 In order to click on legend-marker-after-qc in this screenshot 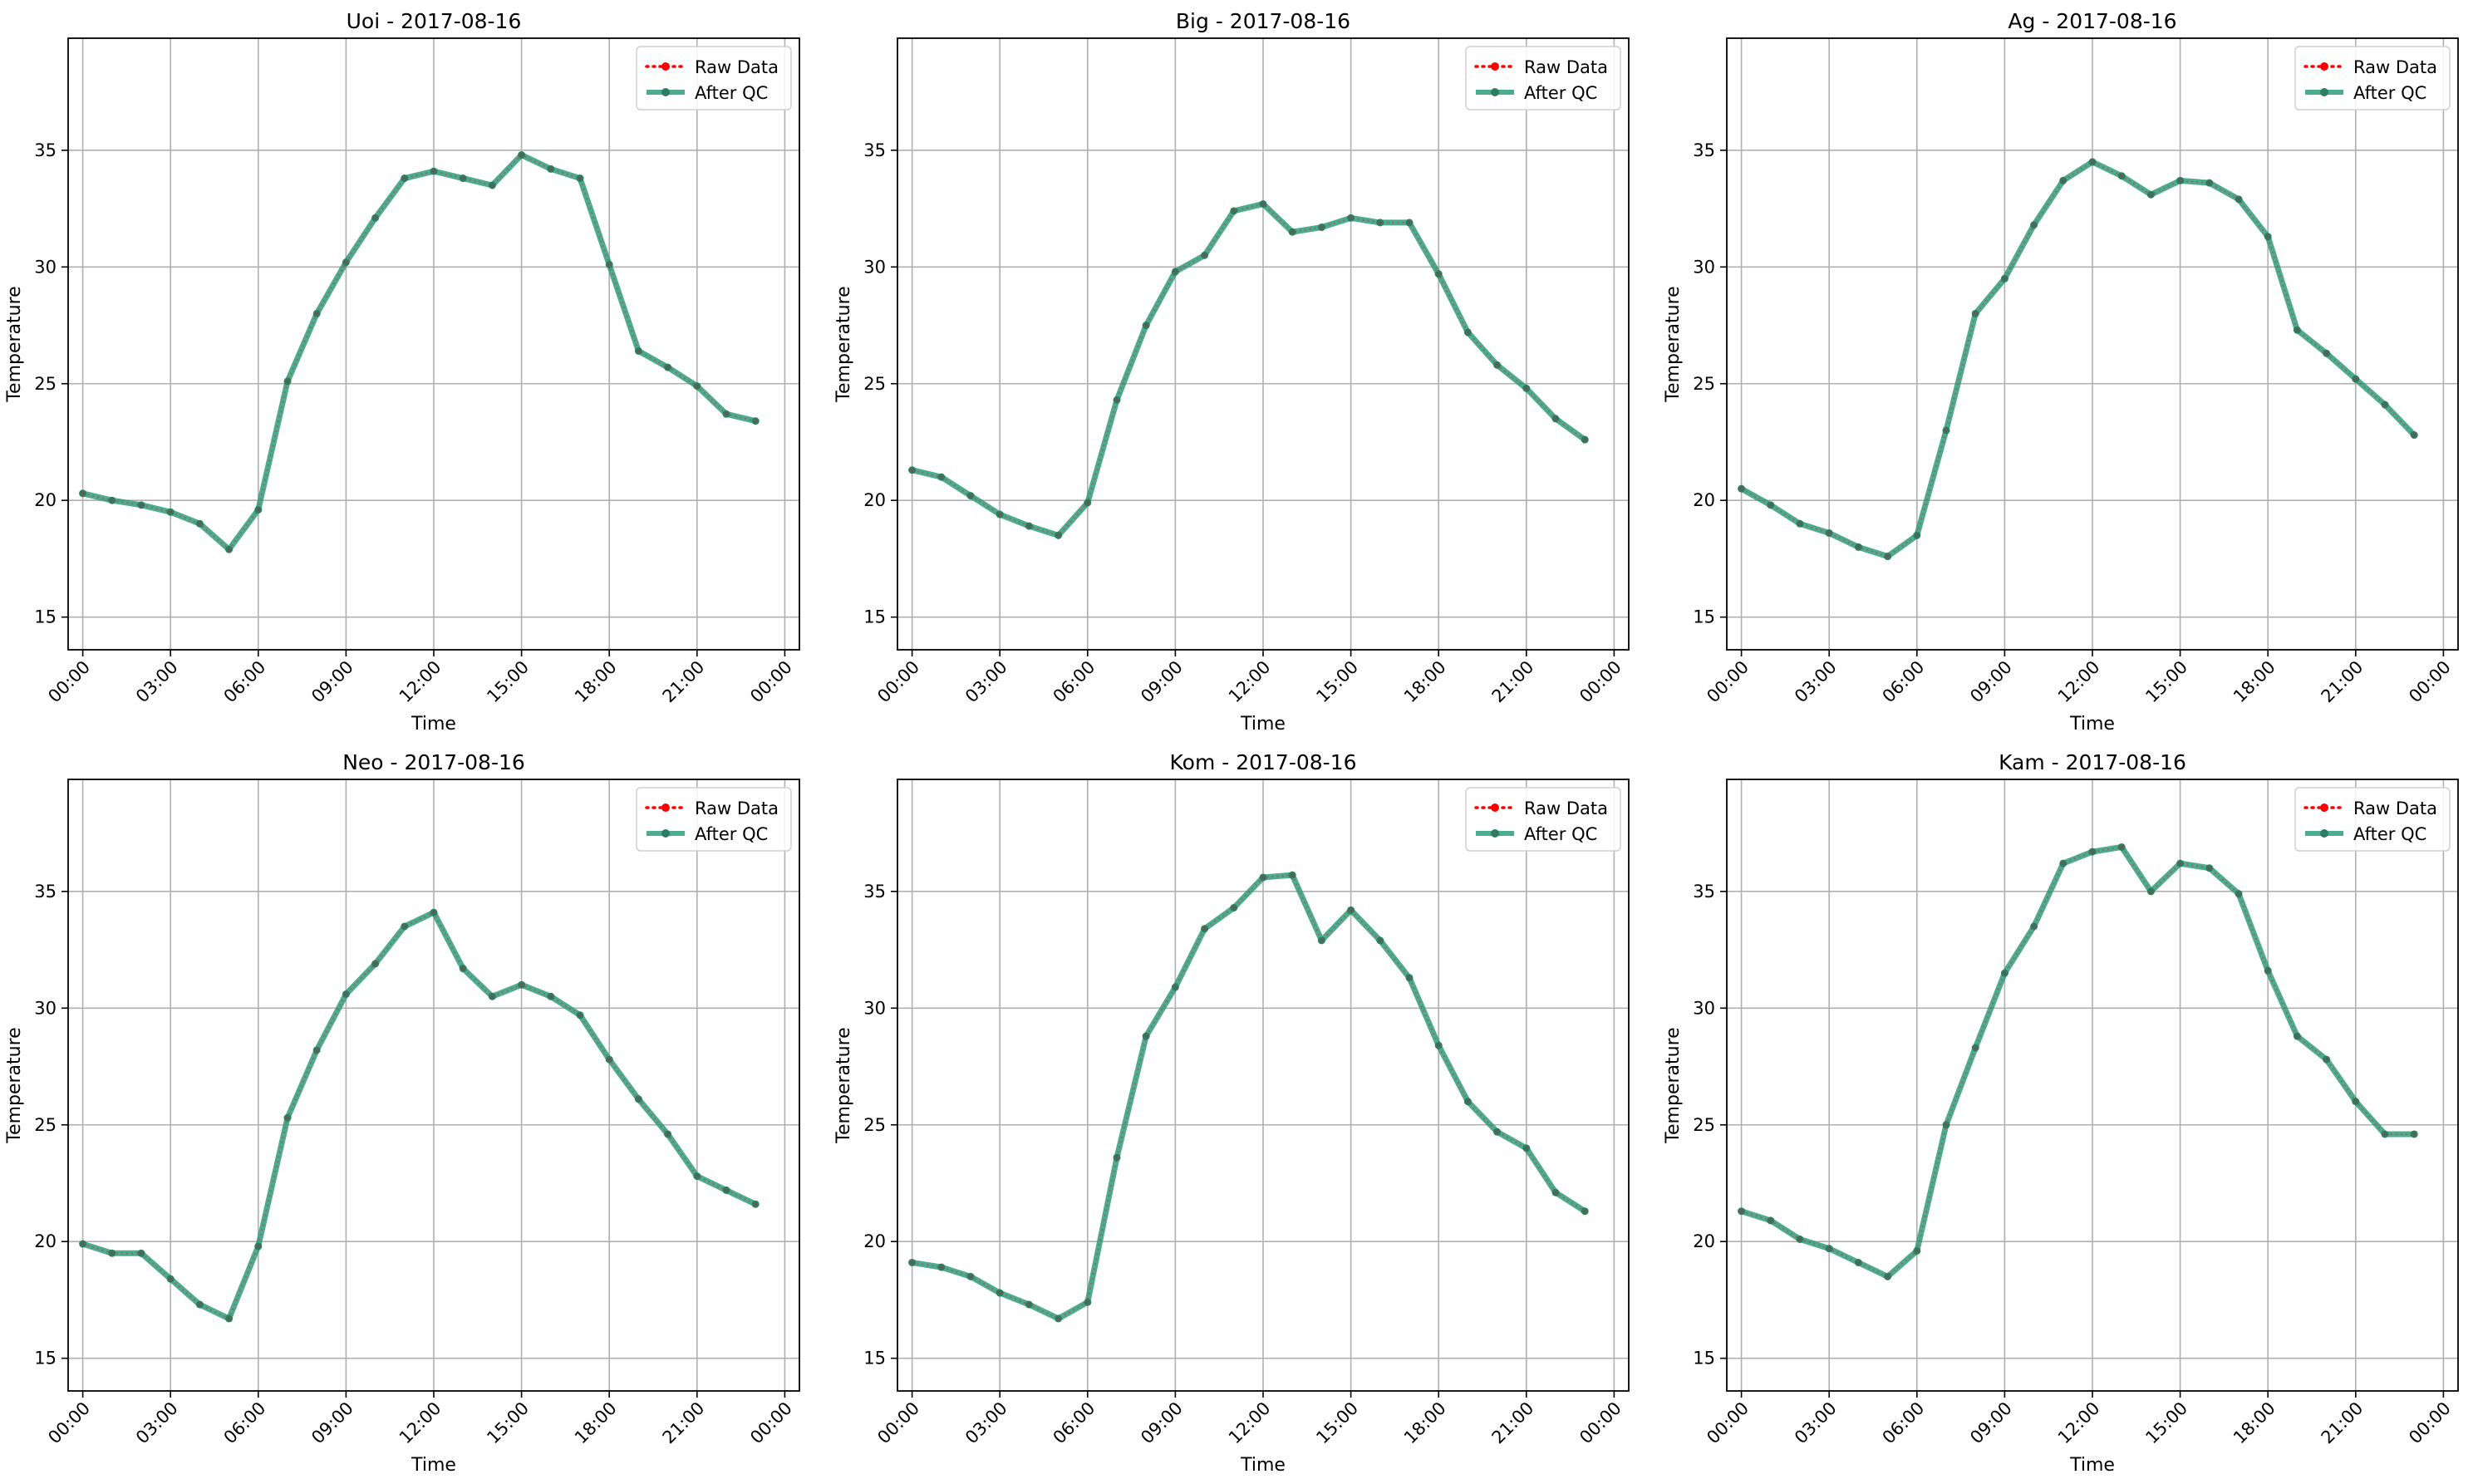, I will do `click(1495, 833)`.